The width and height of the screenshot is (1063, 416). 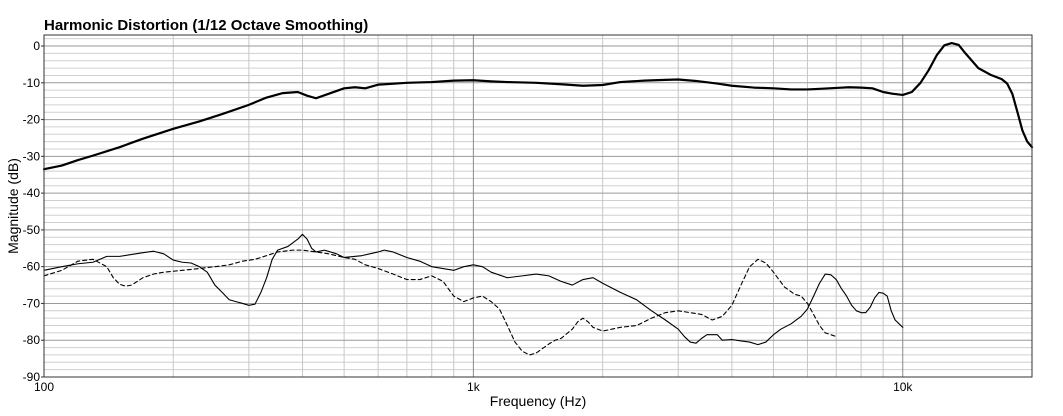 What do you see at coordinates (36, 46) in the screenshot?
I see `y-tick-label: 0` at bounding box center [36, 46].